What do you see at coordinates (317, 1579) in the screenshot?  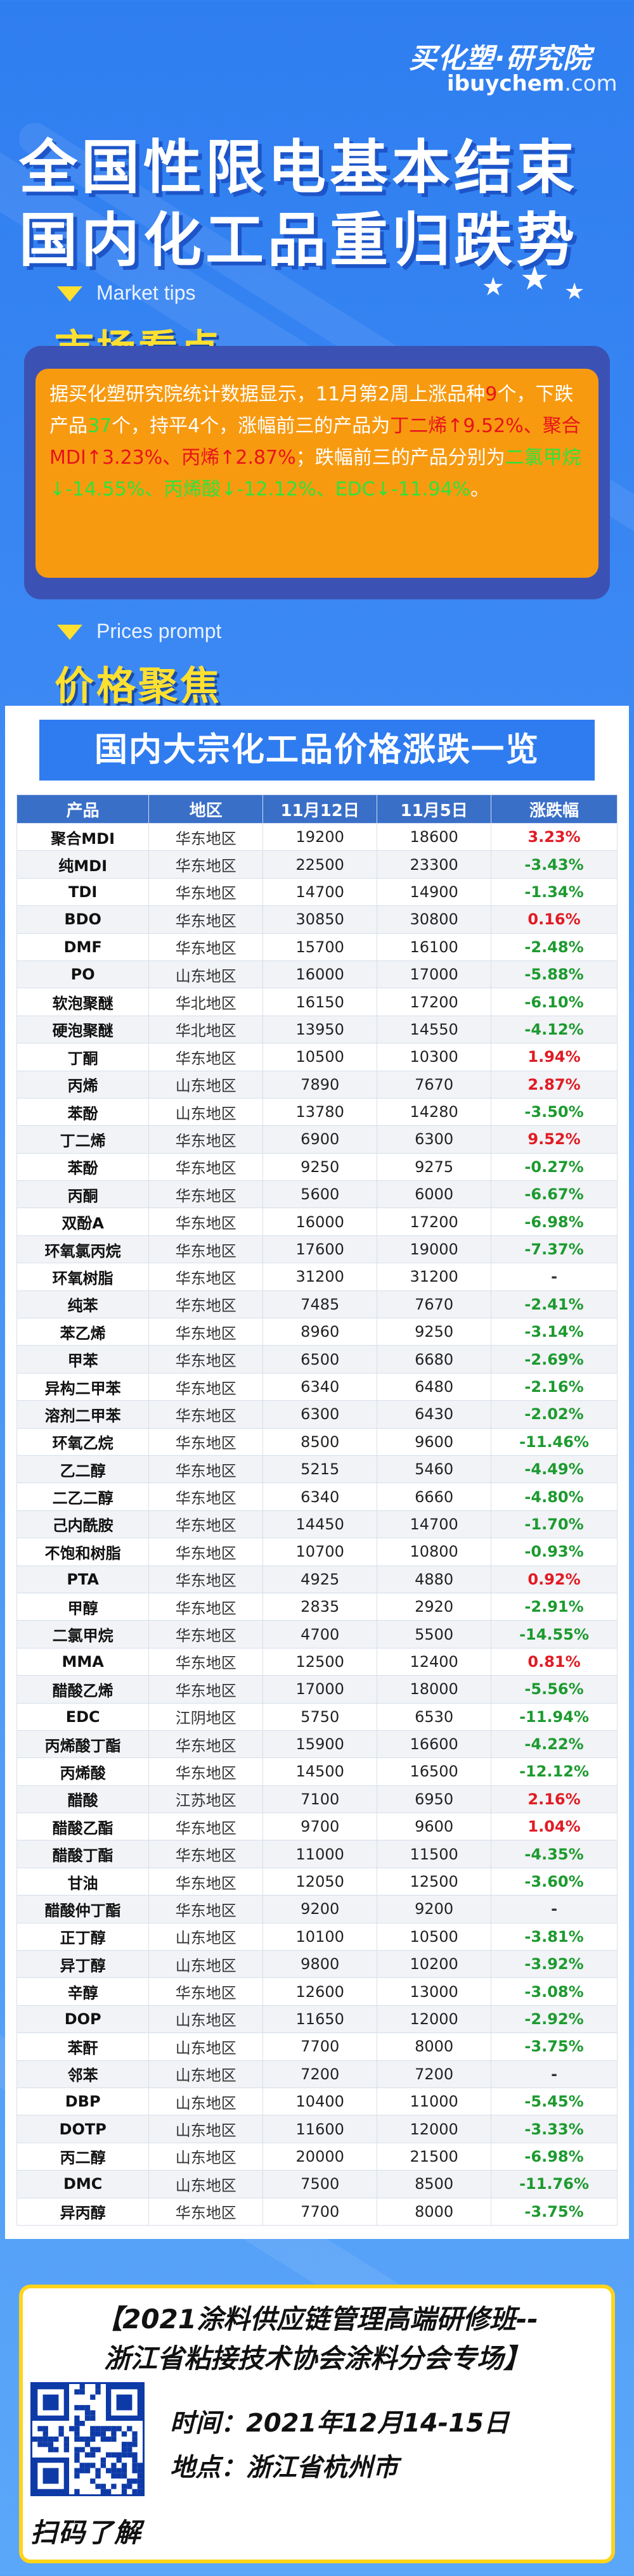 I see `table-row: PTA 华东地区 4925 4880 0.92%` at bounding box center [317, 1579].